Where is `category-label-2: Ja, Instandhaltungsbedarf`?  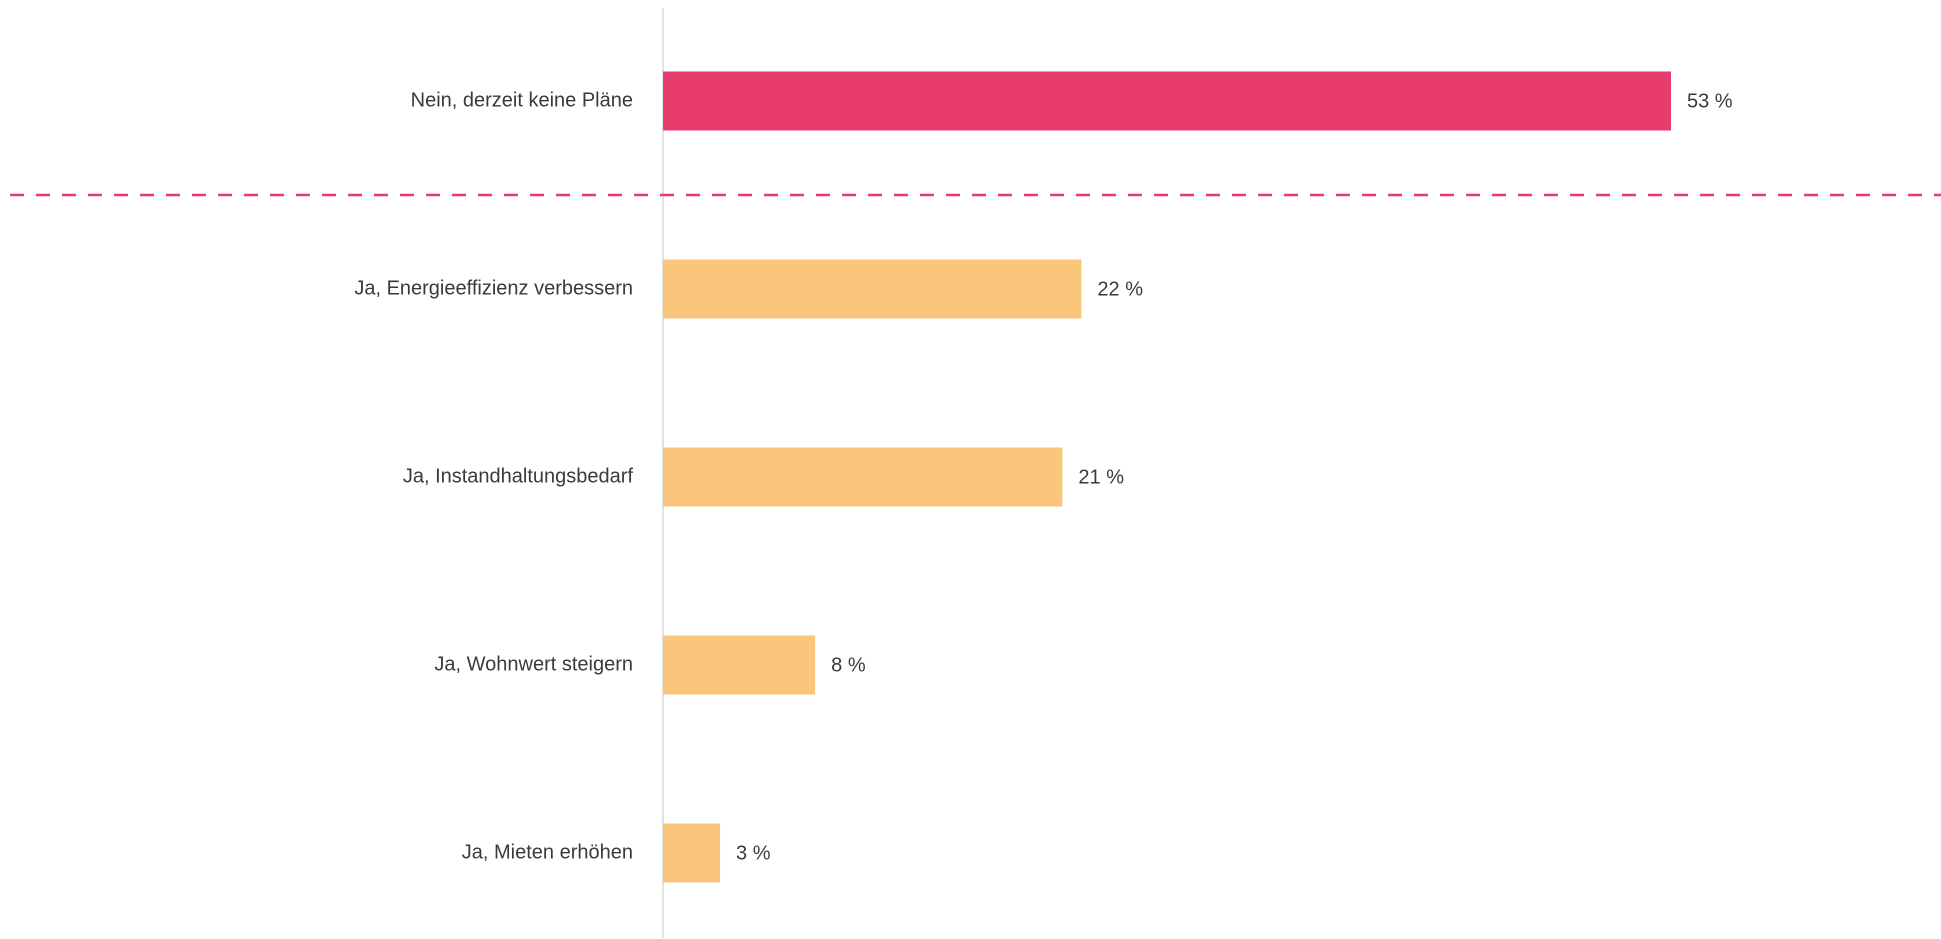
category-label-2: Ja, Instandhaltungsbedarf is located at coordinates (518, 476).